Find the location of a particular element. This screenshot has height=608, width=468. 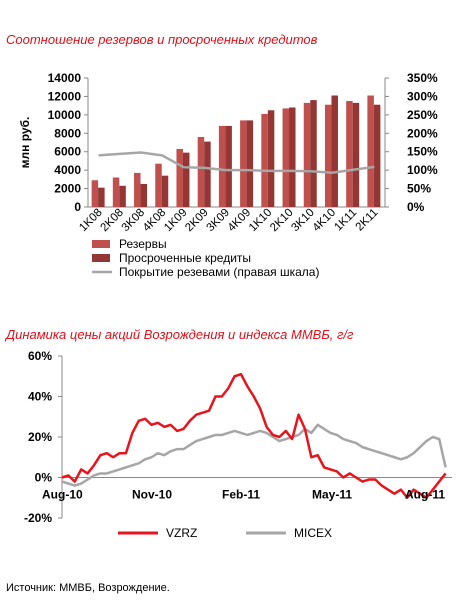

x-tick-label: 1K09 is located at coordinates (175, 220).